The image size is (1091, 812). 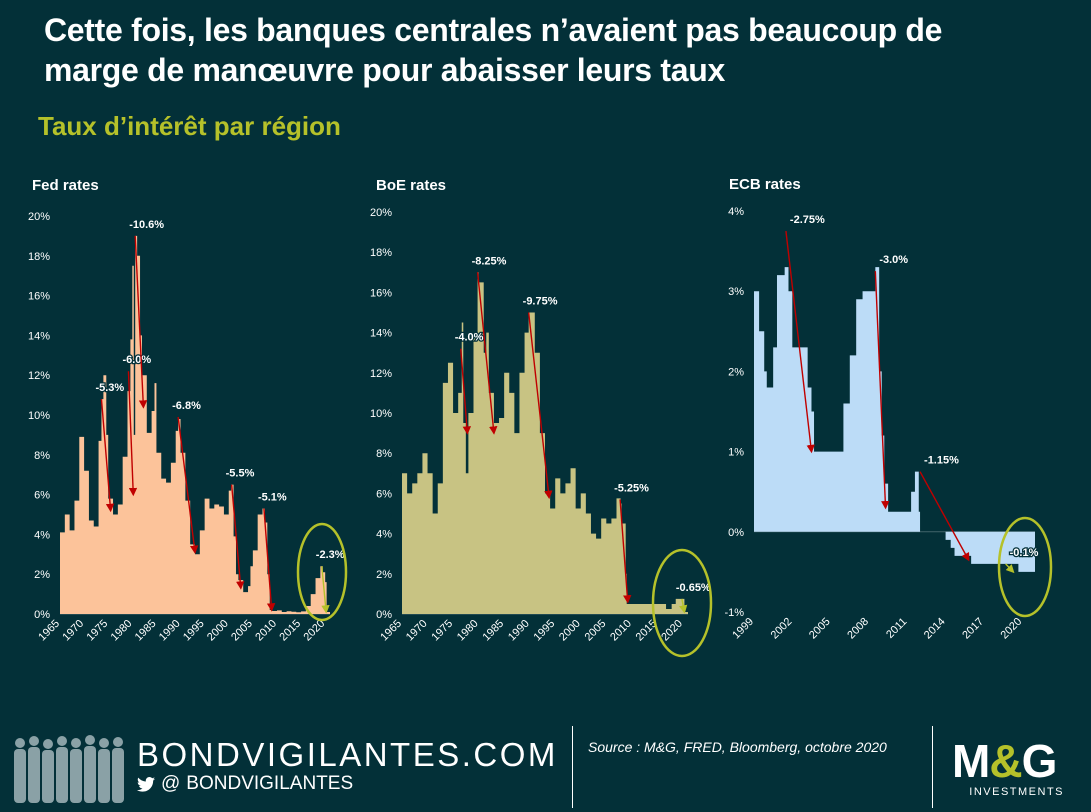 I want to click on y-tick-label: 6%, so click(x=42, y=496).